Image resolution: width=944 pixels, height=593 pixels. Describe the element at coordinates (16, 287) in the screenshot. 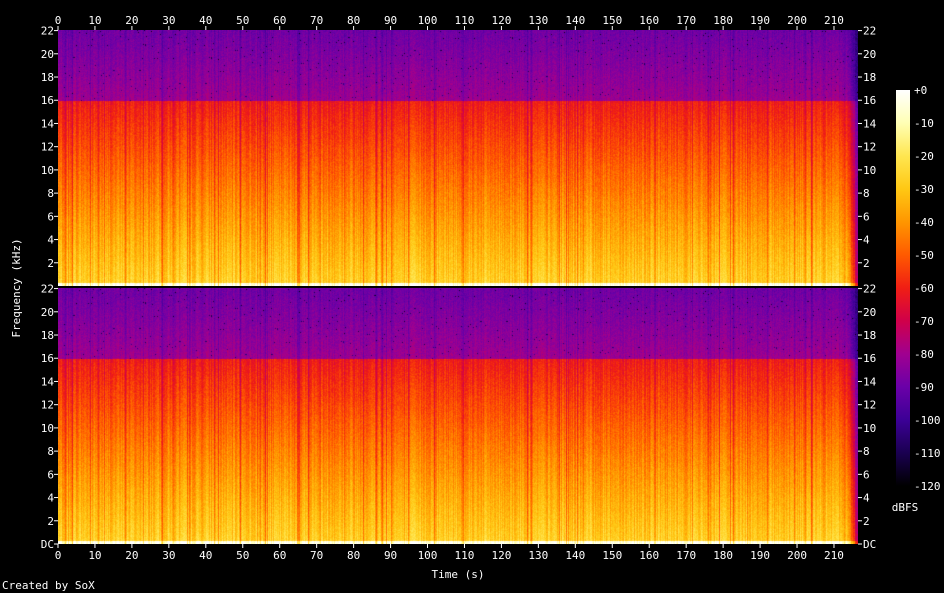

I see `y-axis-title: Frequency (kHz)` at that location.